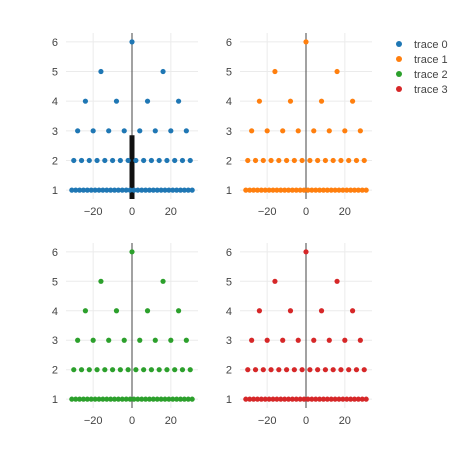  Describe the element at coordinates (55, 191) in the screenshot. I see `y-tick-label: 1` at that location.